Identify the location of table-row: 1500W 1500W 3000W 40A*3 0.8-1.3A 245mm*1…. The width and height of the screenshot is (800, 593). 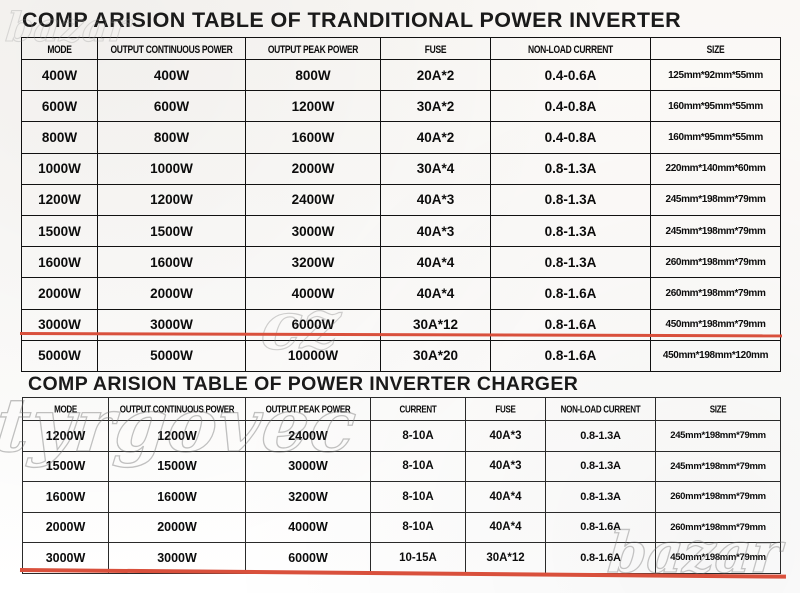
(401, 231).